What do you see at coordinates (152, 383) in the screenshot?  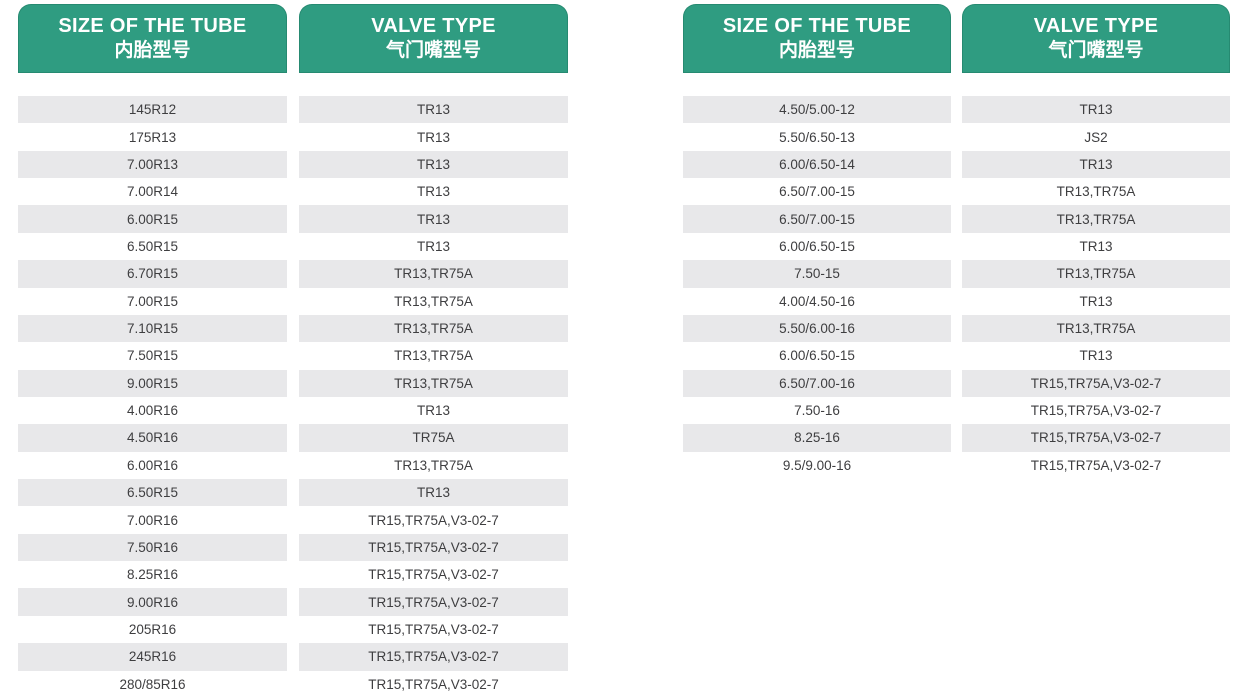 I see `size-cell: 9.00R15` at bounding box center [152, 383].